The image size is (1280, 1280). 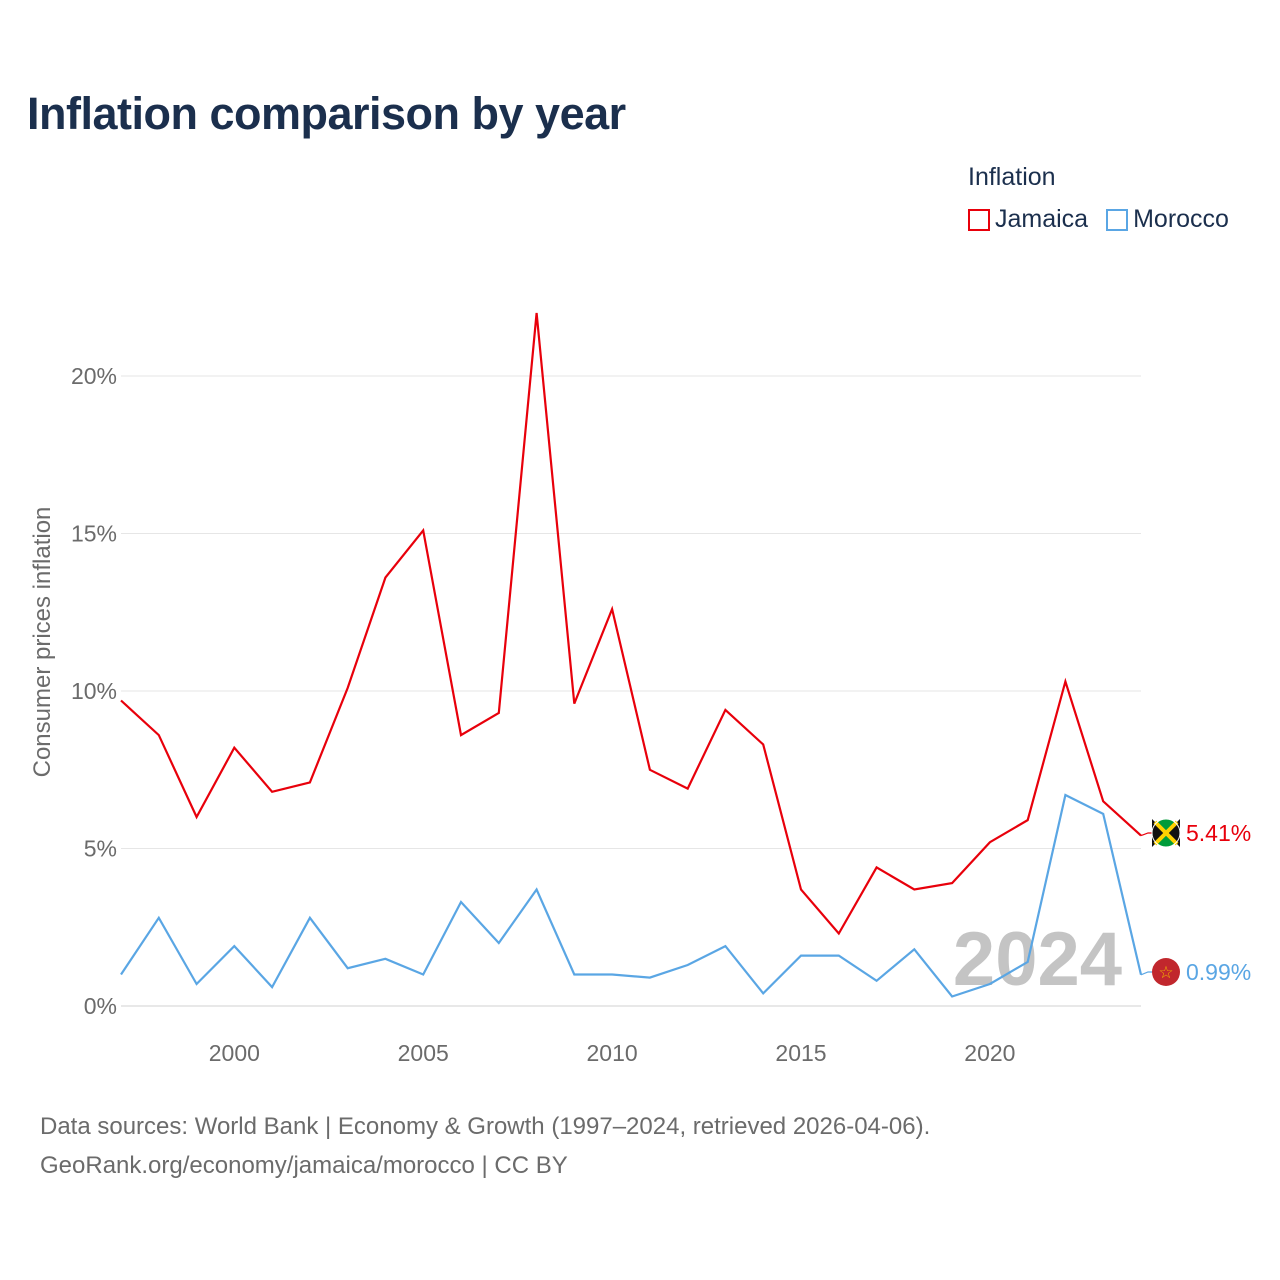 What do you see at coordinates (631, 895) in the screenshot?
I see `series-line-morocco` at bounding box center [631, 895].